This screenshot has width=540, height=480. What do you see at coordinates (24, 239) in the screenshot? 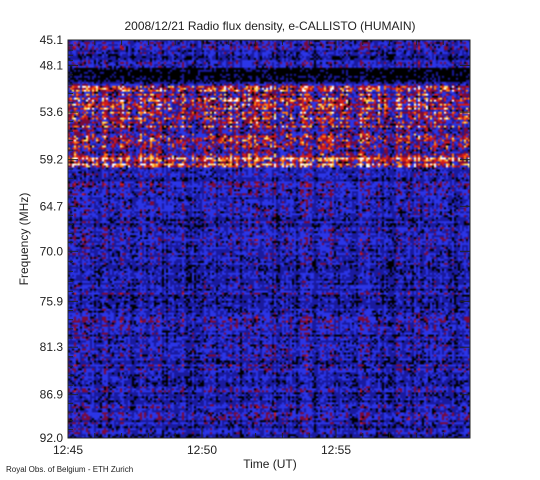
I see `y-axis-label: Frequency (MHz)` at bounding box center [24, 239].